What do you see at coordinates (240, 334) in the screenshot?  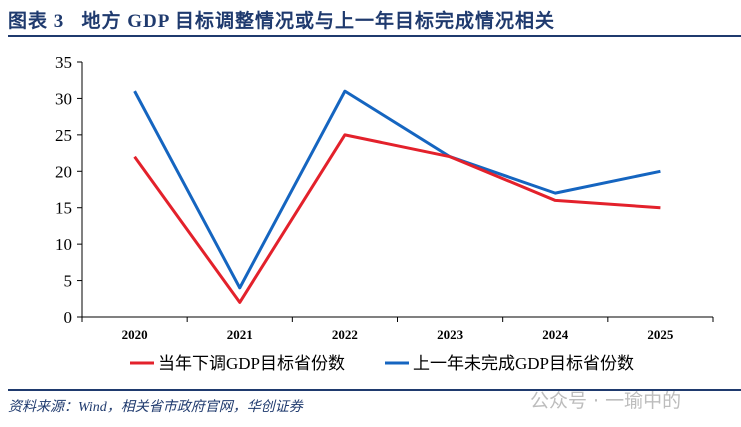 I see `x-tick-label: 2021` at bounding box center [240, 334].